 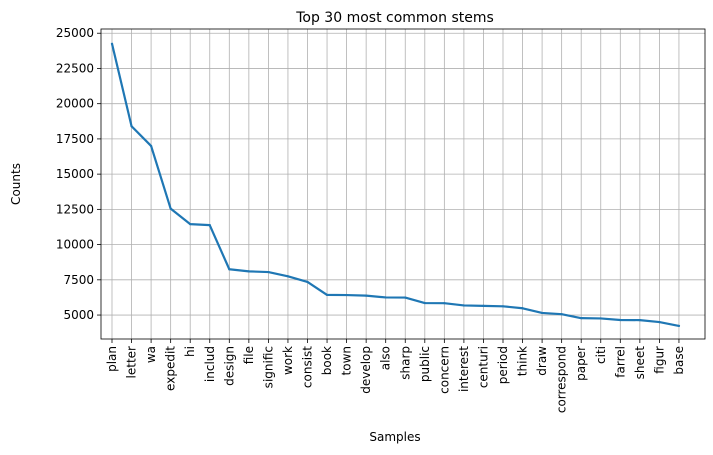 What do you see at coordinates (210, 364) in the screenshot?
I see `x-tick-label: includ` at bounding box center [210, 364].